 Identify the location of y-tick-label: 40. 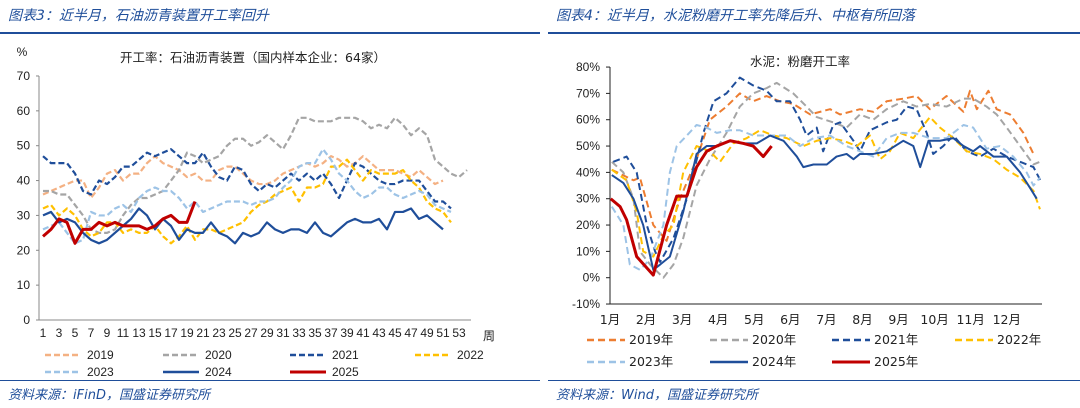
(24, 181).